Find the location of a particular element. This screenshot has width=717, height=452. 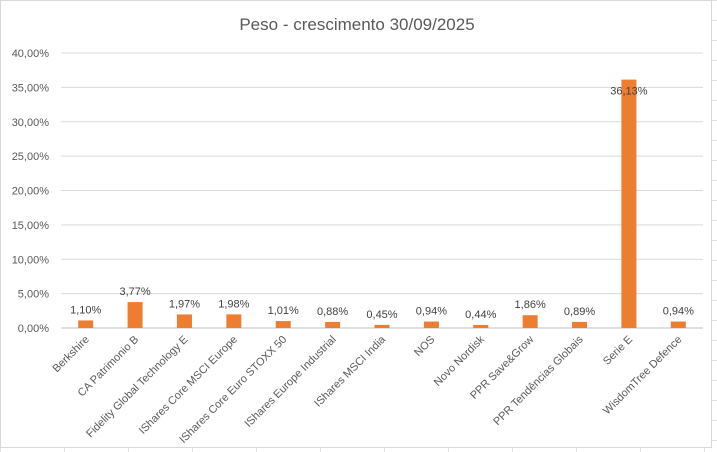

data-label: 1,97% is located at coordinates (184, 304).